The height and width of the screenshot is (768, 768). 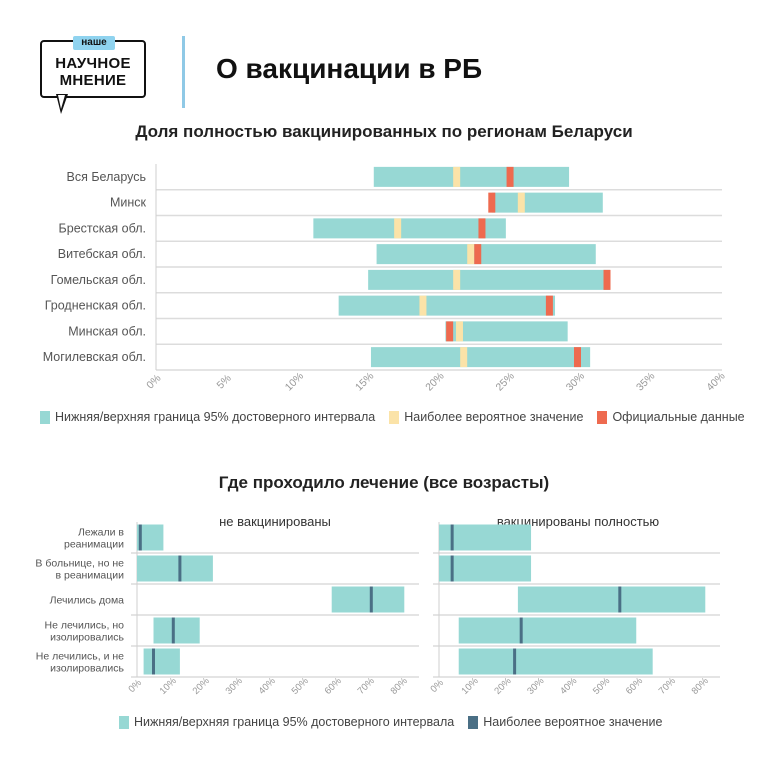 I want to click on logo-line2: МНЕНИЕ, so click(x=93, y=80).